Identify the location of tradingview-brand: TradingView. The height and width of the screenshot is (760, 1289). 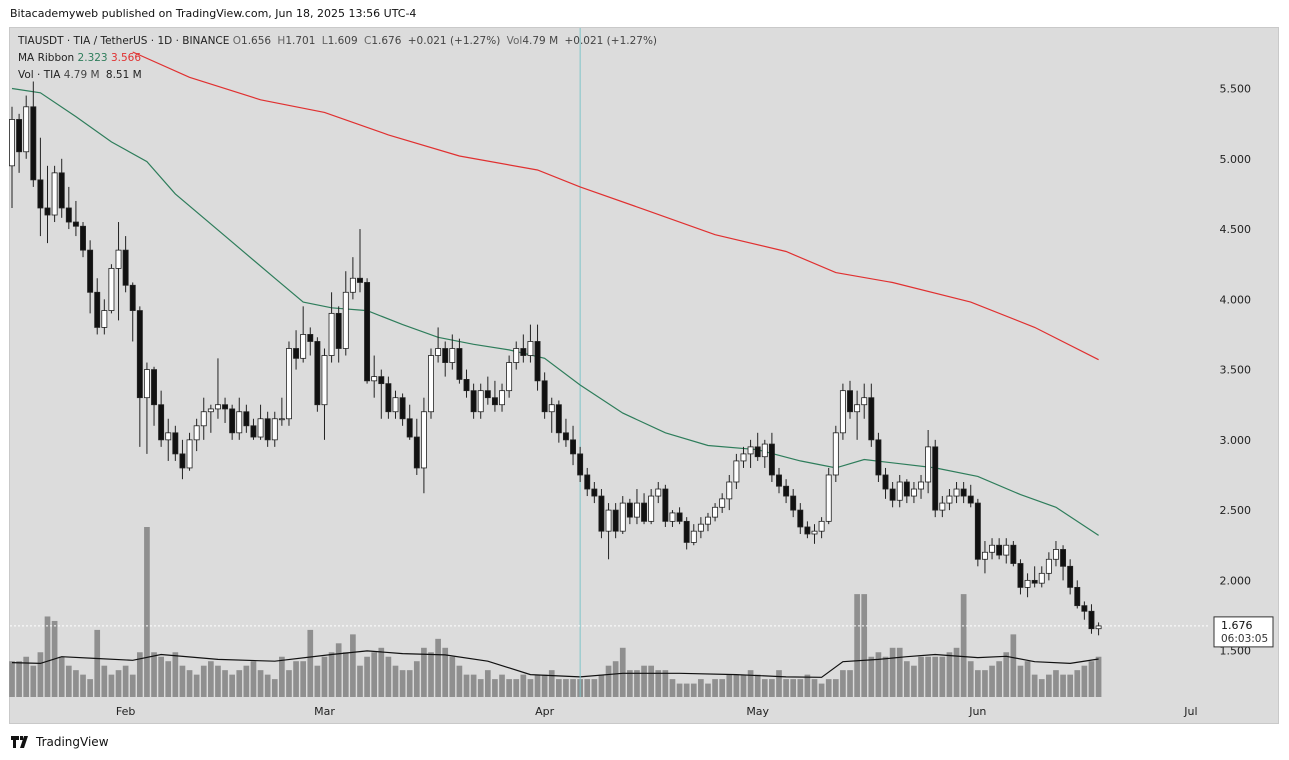
(60, 742).